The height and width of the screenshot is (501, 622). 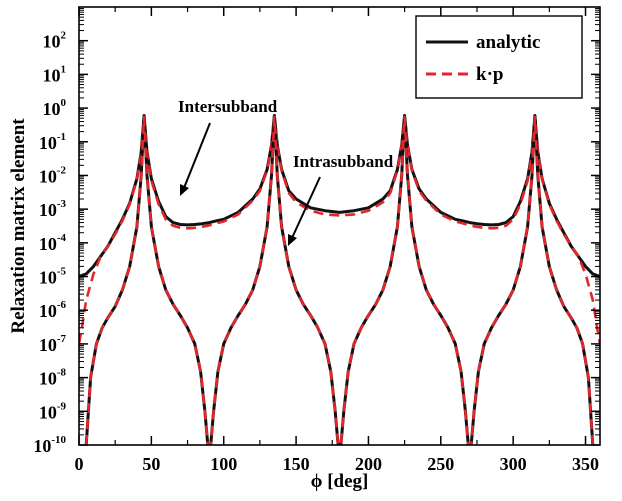 What do you see at coordinates (304, 211) in the screenshot?
I see `arrow-intrasubband` at bounding box center [304, 211].